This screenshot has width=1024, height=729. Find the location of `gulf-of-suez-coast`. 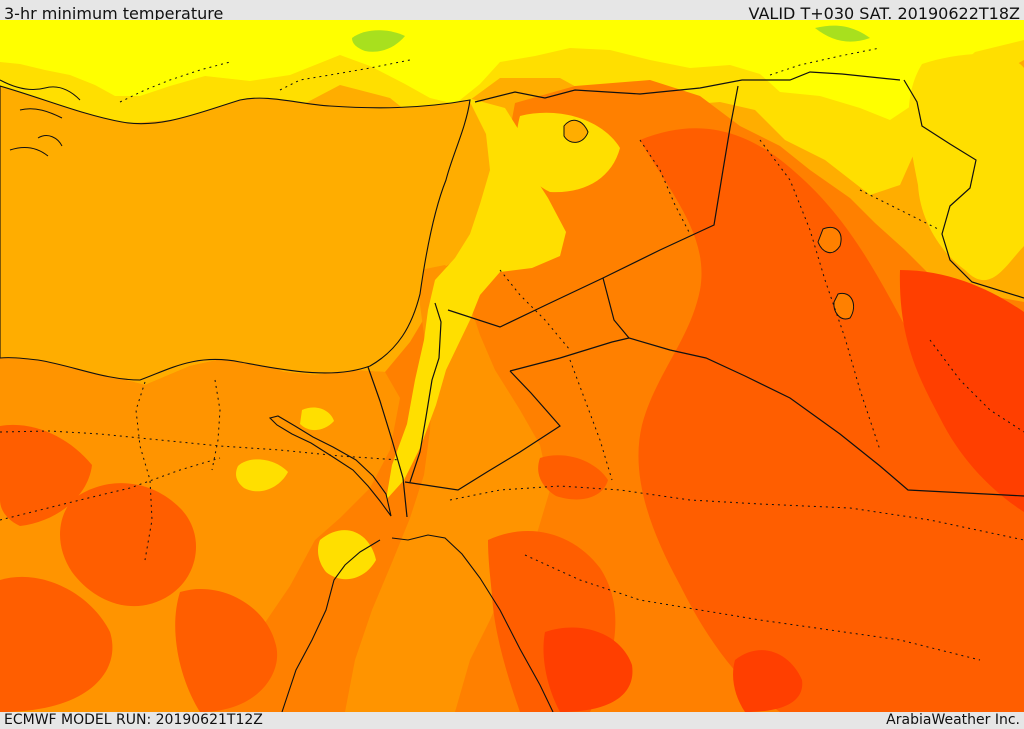

gulf-of-suez-coast is located at coordinates (330, 466).